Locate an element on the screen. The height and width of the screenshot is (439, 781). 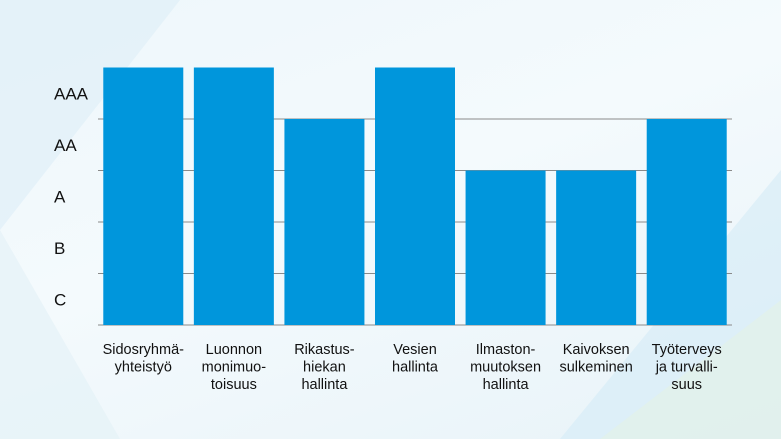
y-tick-label: B is located at coordinates (59, 248).